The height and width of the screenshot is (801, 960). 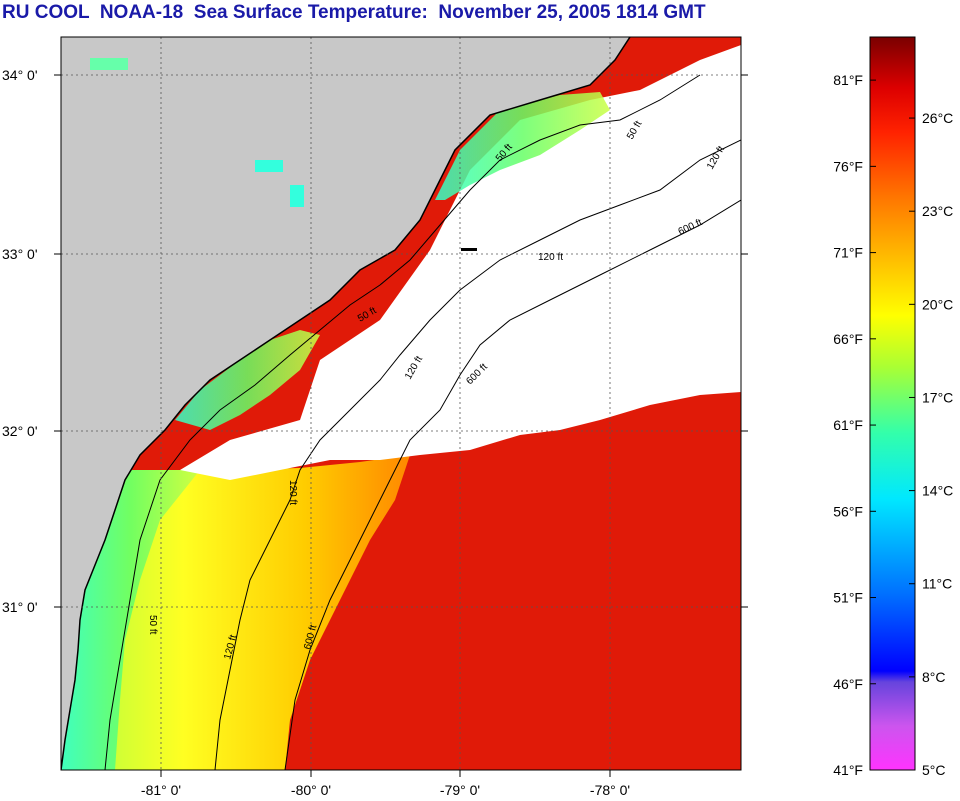 I want to click on colorbar-celsius-label: 8°C, so click(x=934, y=677).